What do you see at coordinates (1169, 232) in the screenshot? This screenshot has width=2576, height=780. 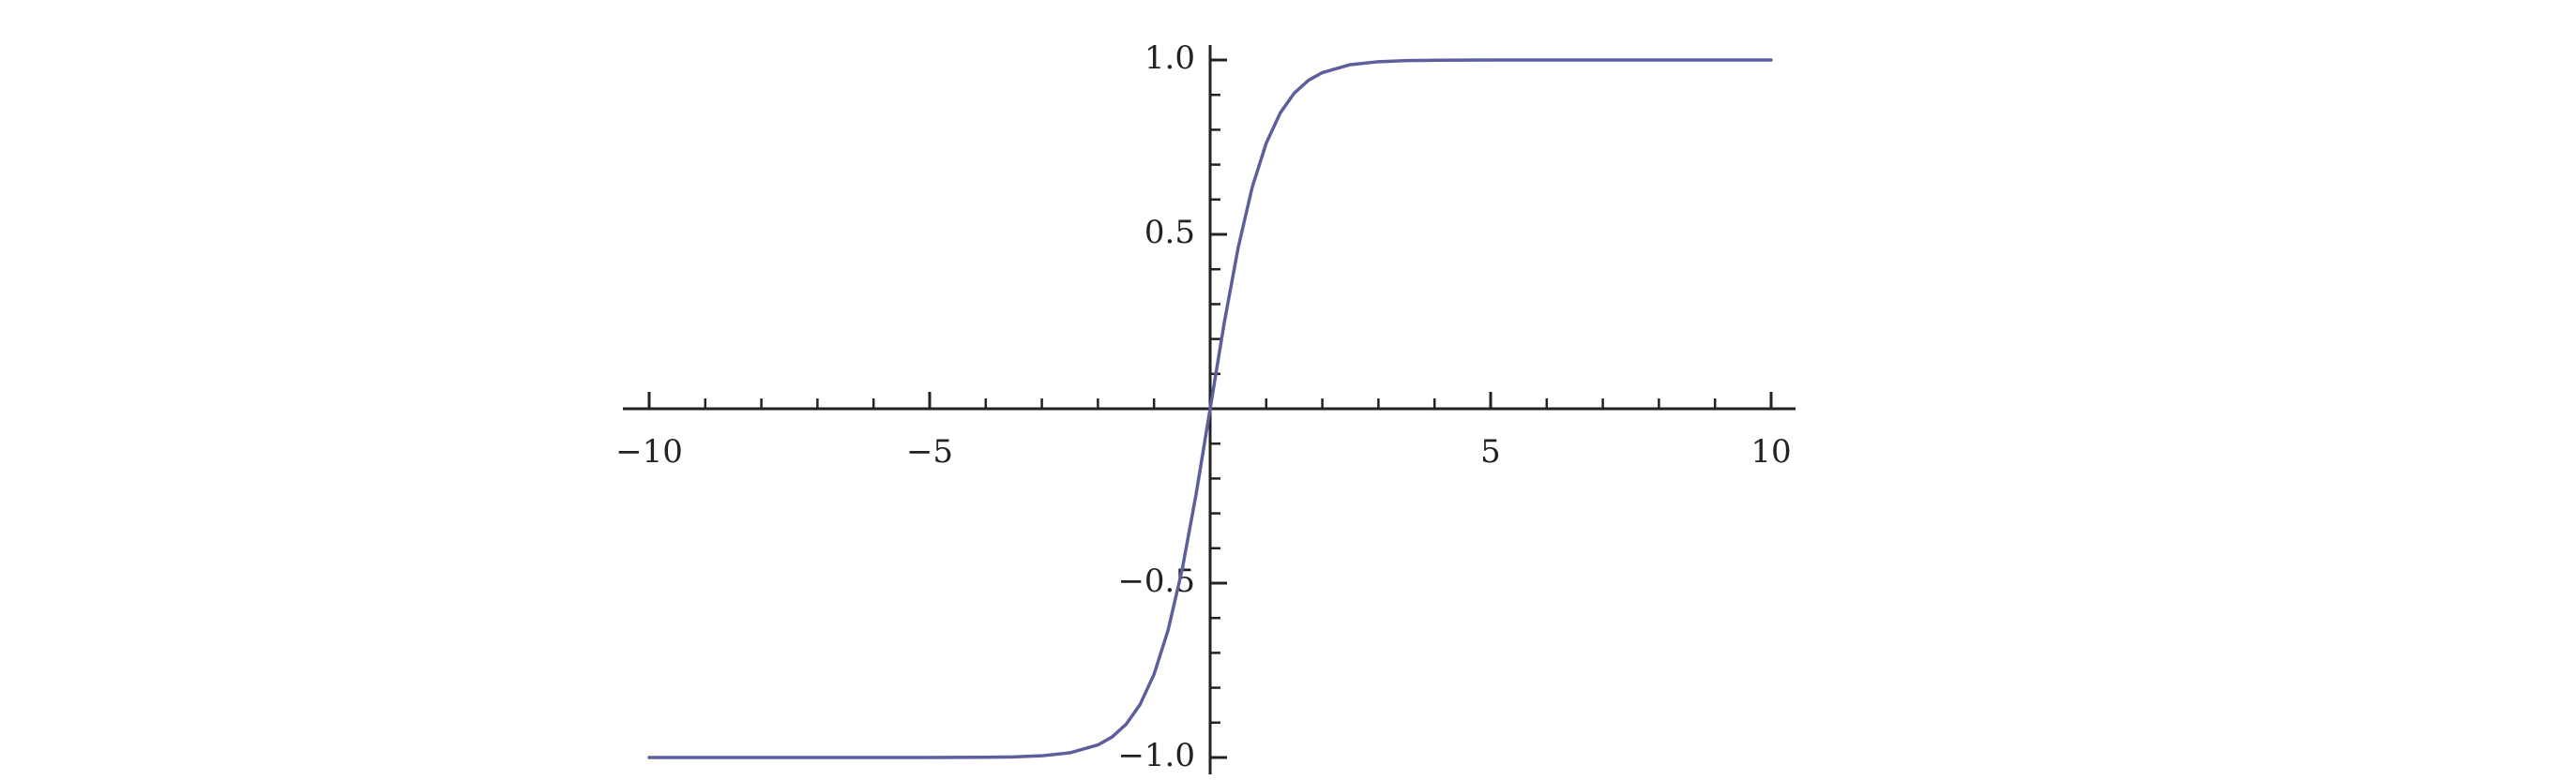 I see `y-tick-label: 0.5` at bounding box center [1169, 232].